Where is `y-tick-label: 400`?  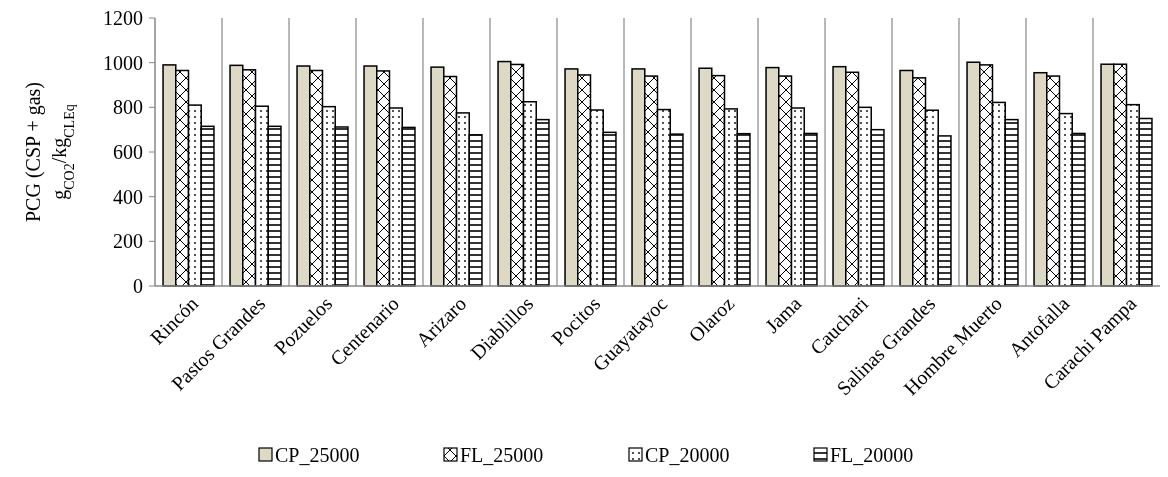 y-tick-label: 400 is located at coordinates (128, 196).